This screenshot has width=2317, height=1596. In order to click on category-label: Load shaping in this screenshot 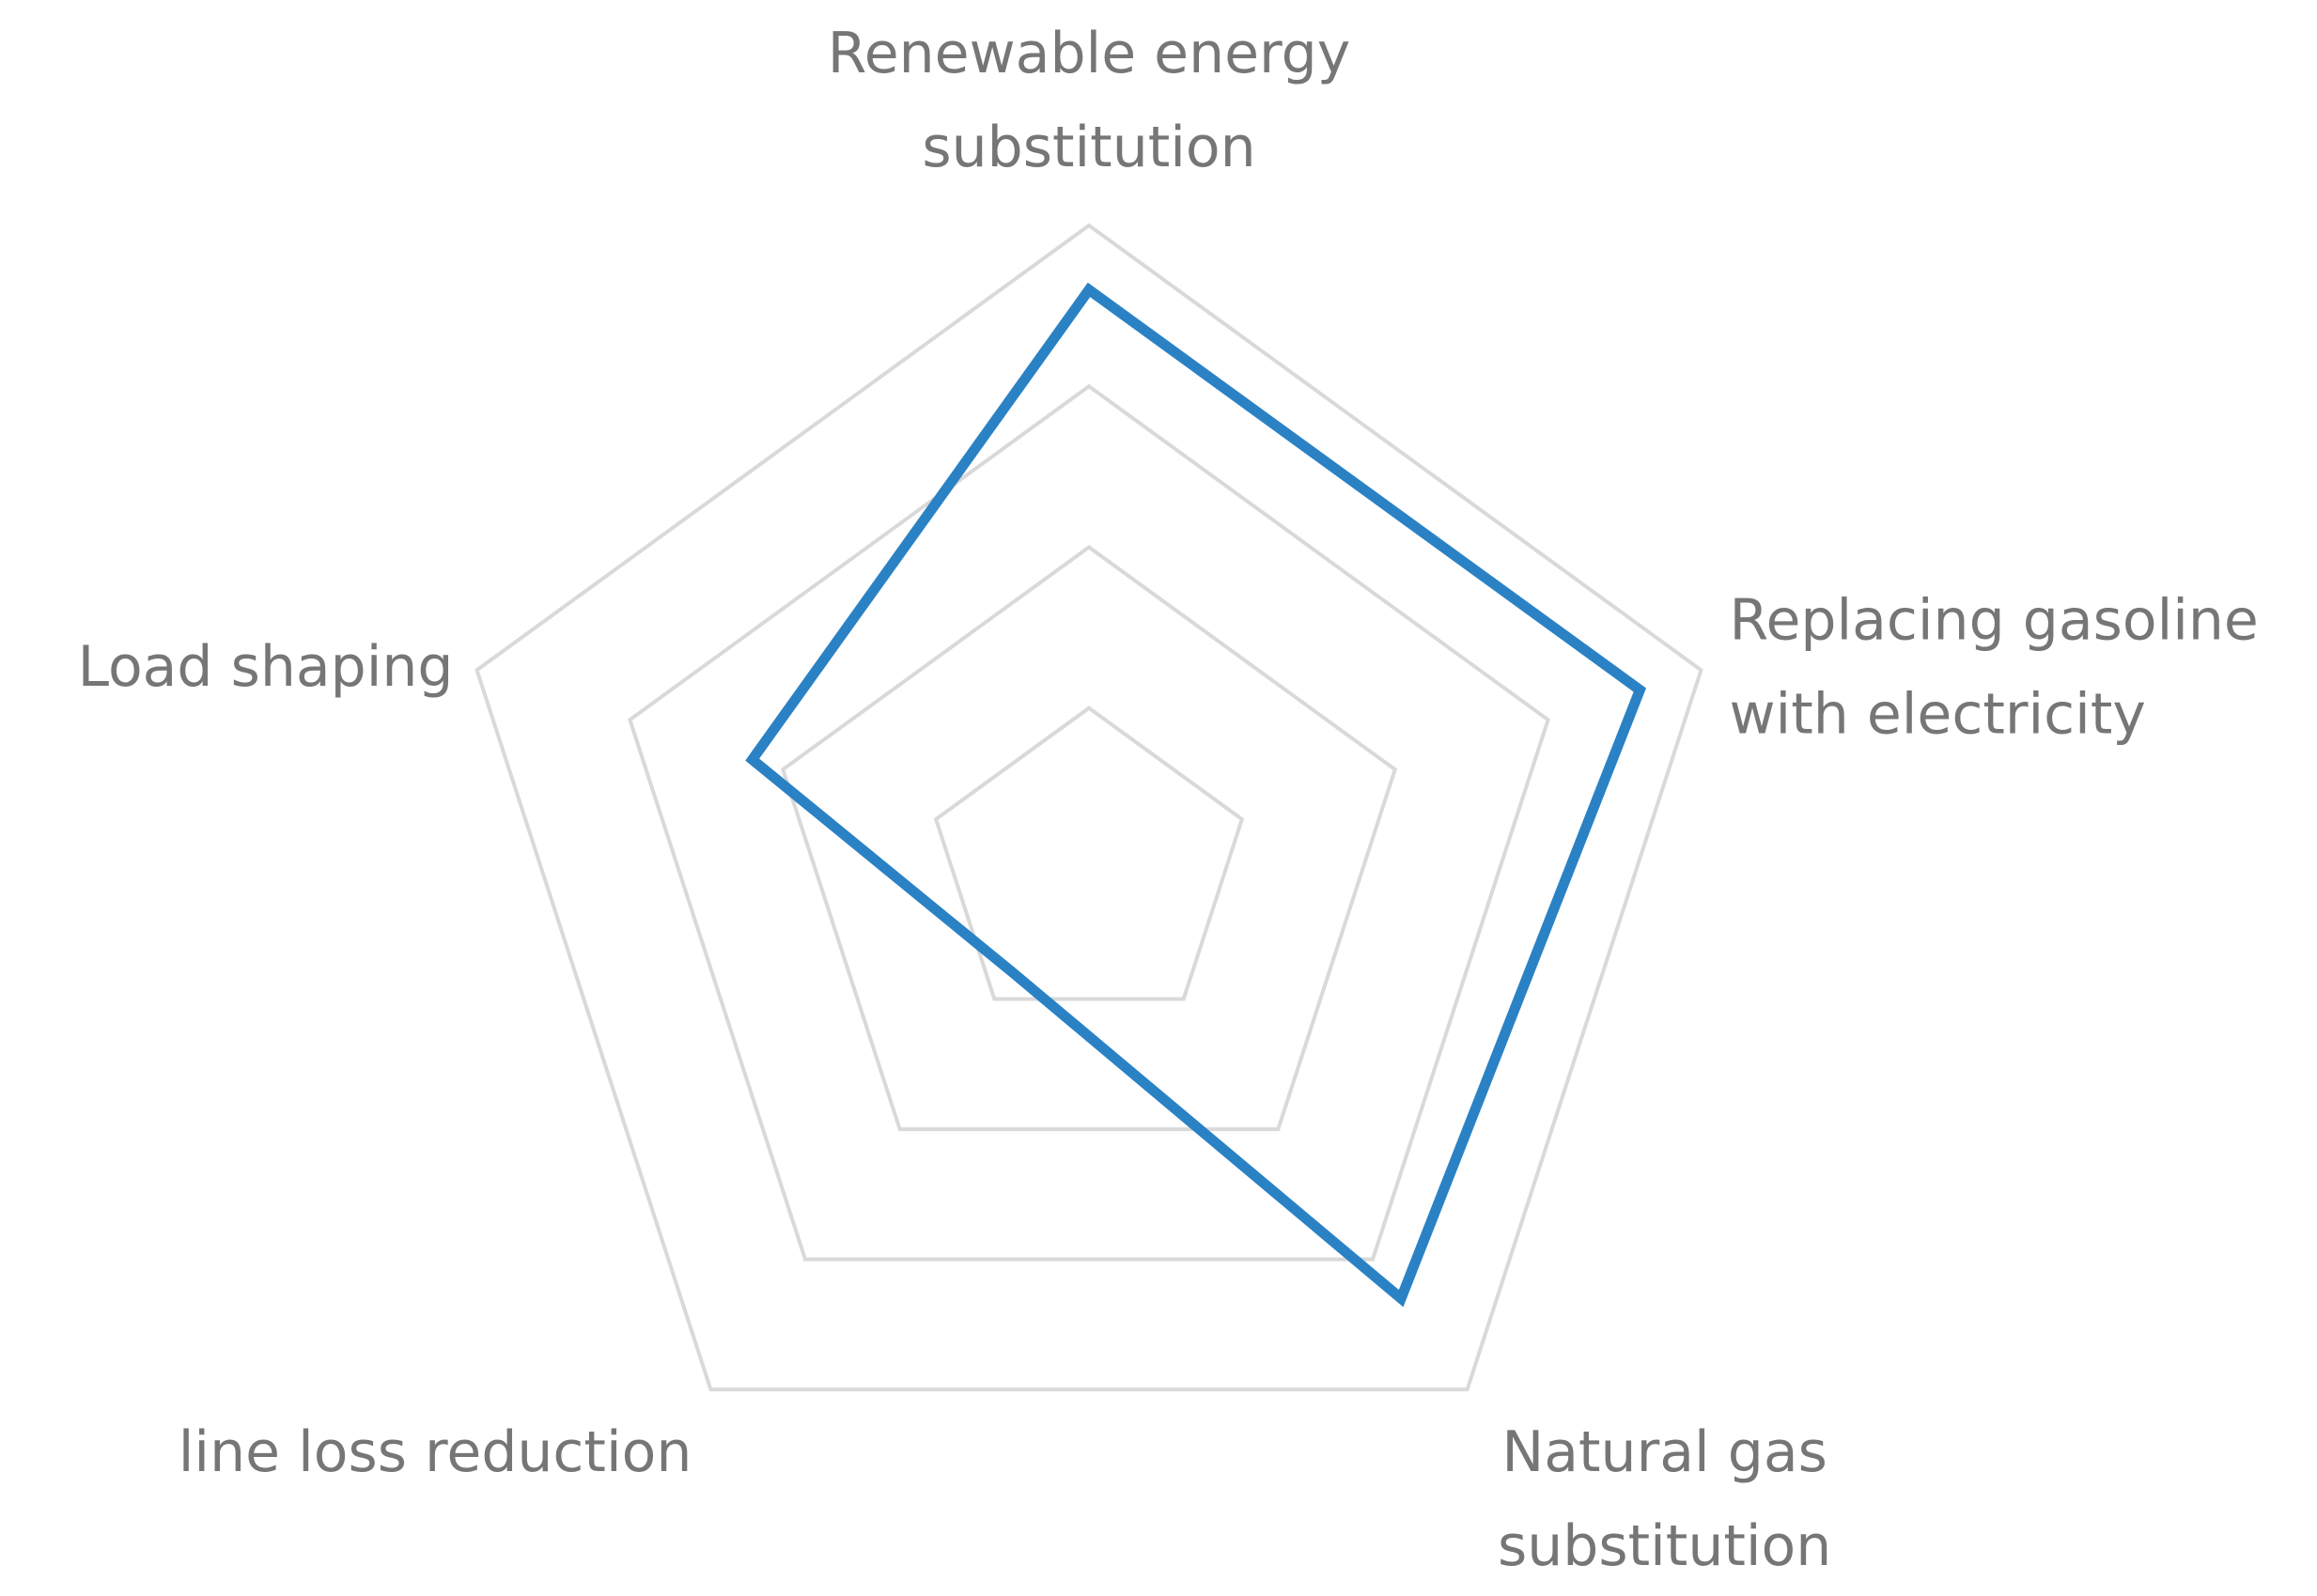, I will do `click(266, 667)`.